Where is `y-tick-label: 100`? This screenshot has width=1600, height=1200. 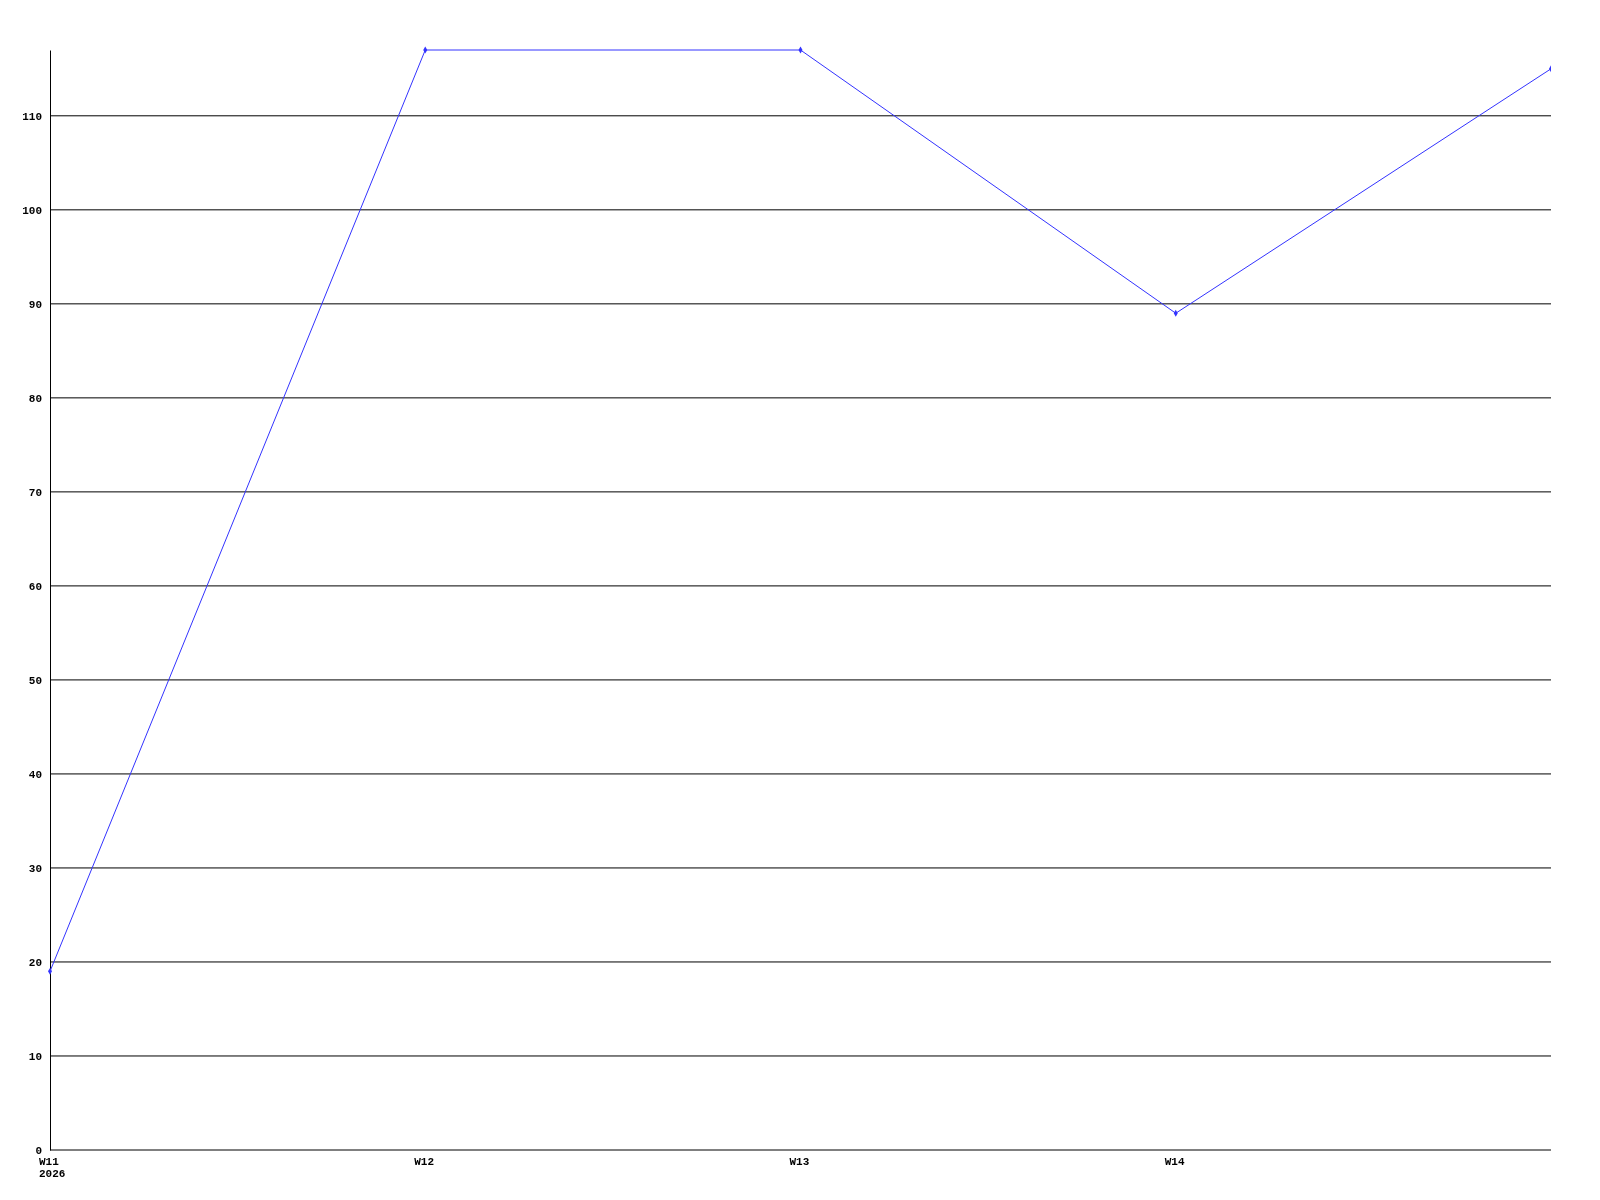
y-tick-label: 100 is located at coordinates (32, 210).